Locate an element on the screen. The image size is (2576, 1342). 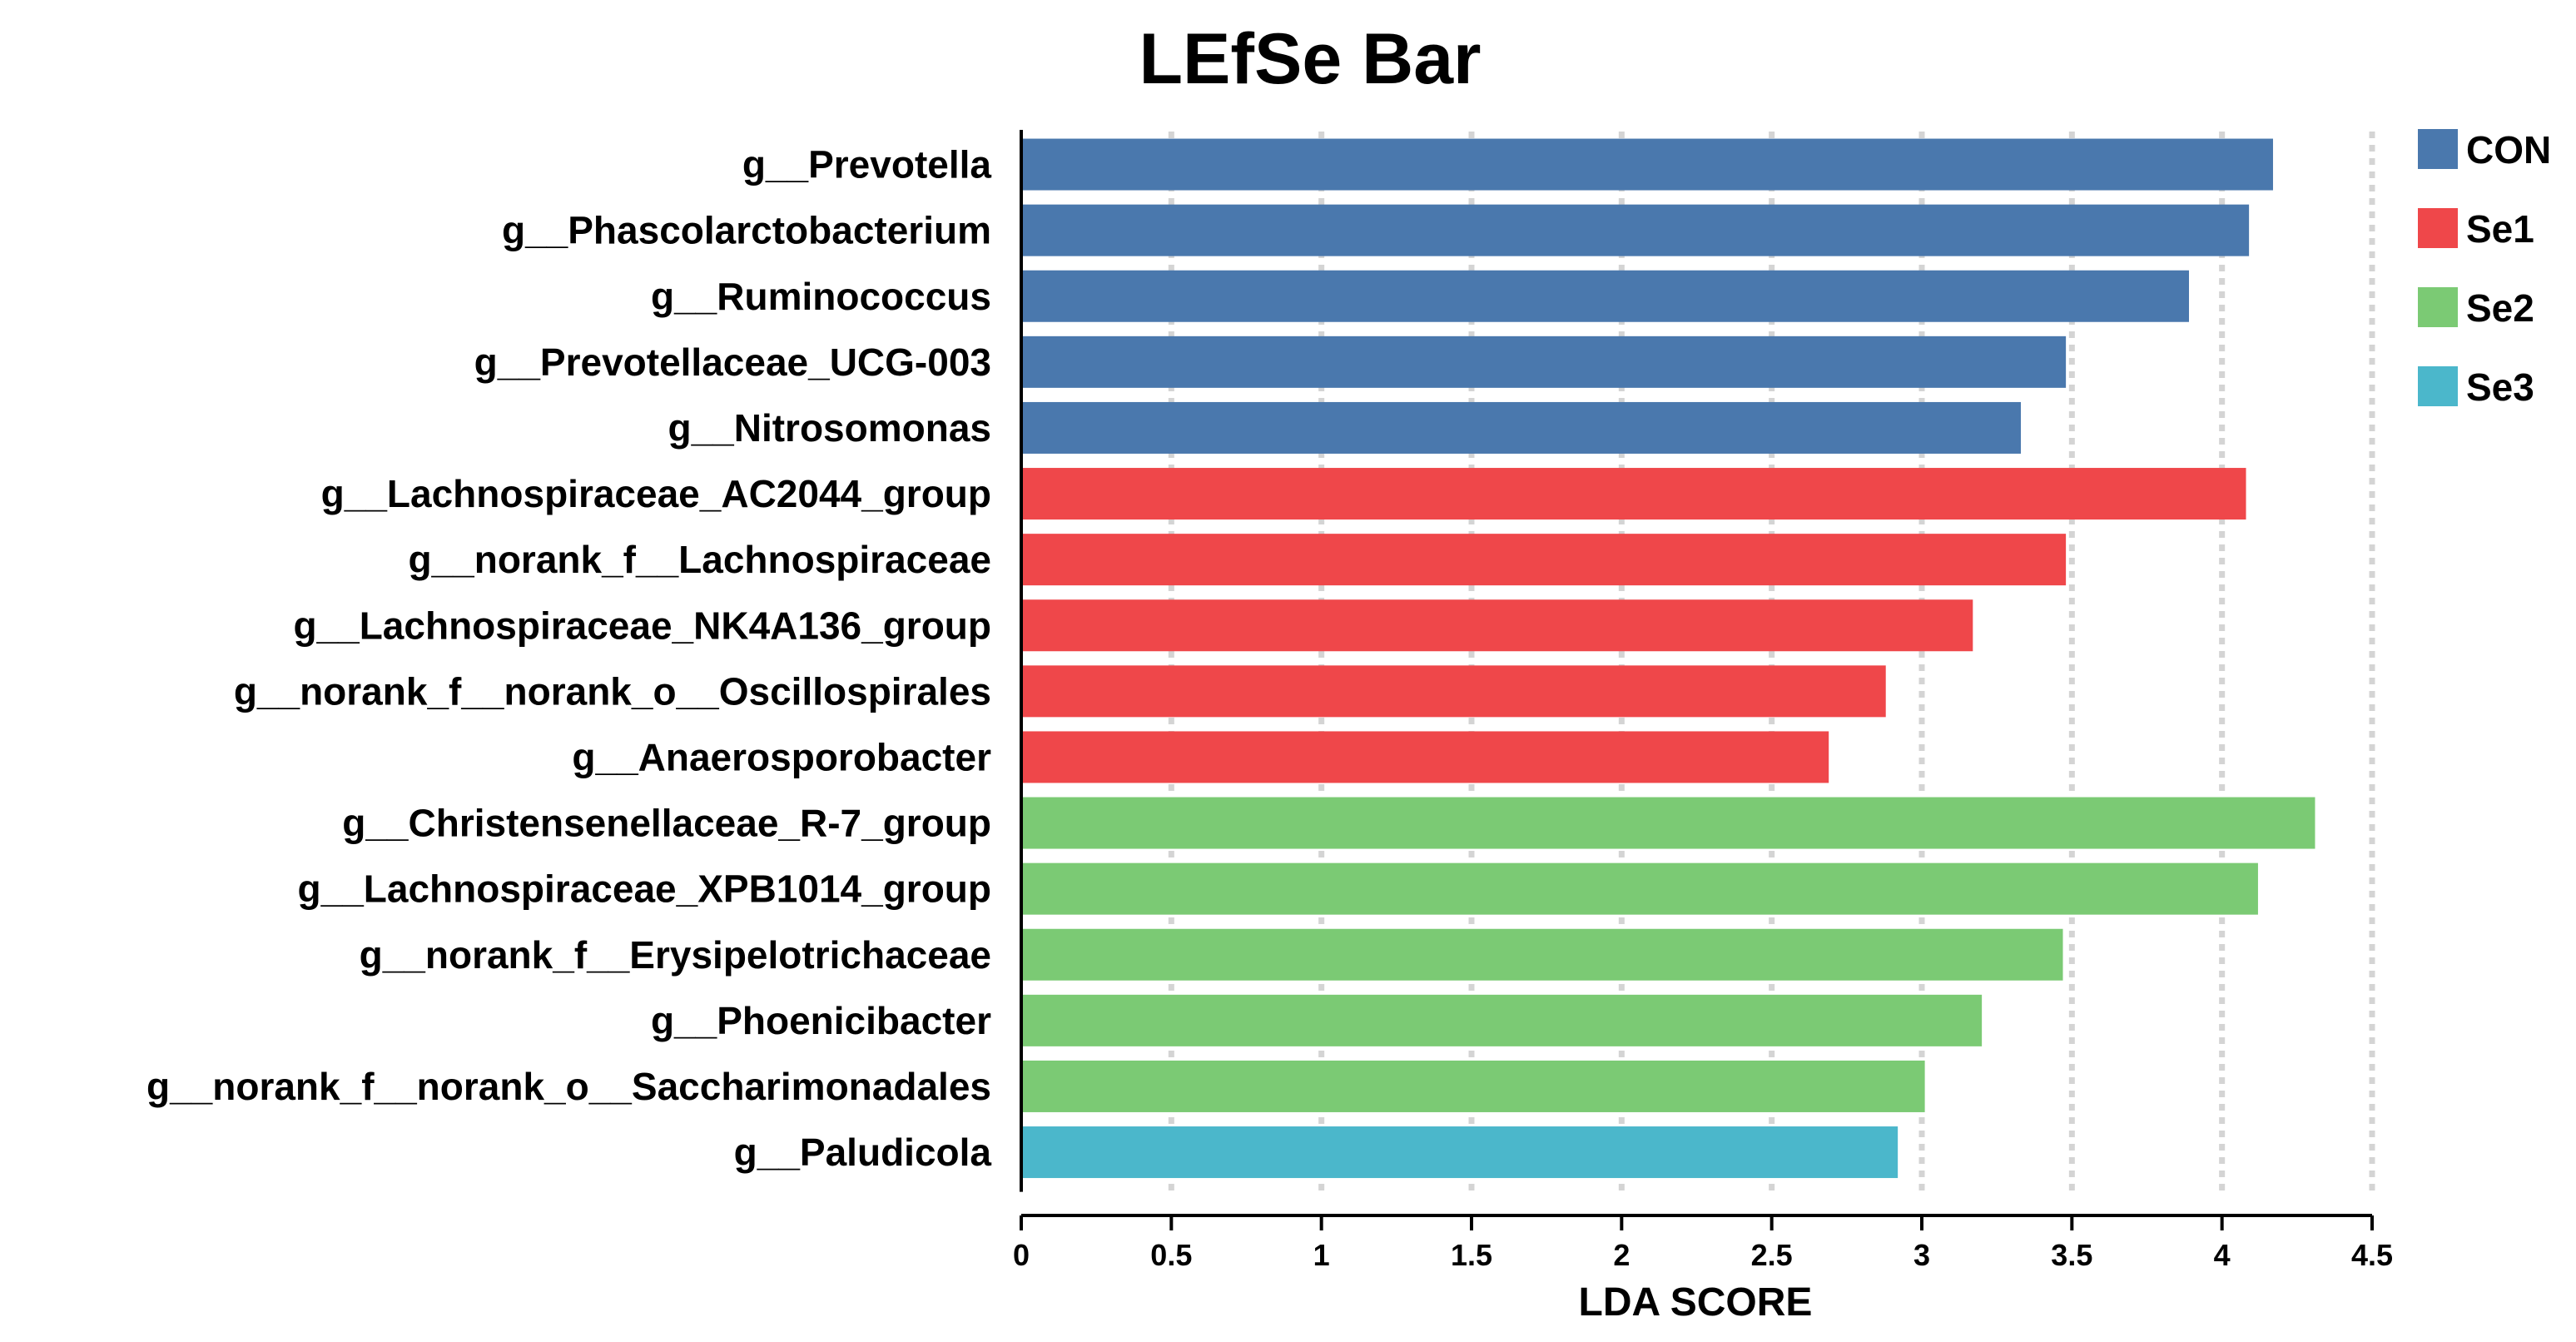
legend-label: CON is located at coordinates (2508, 149).